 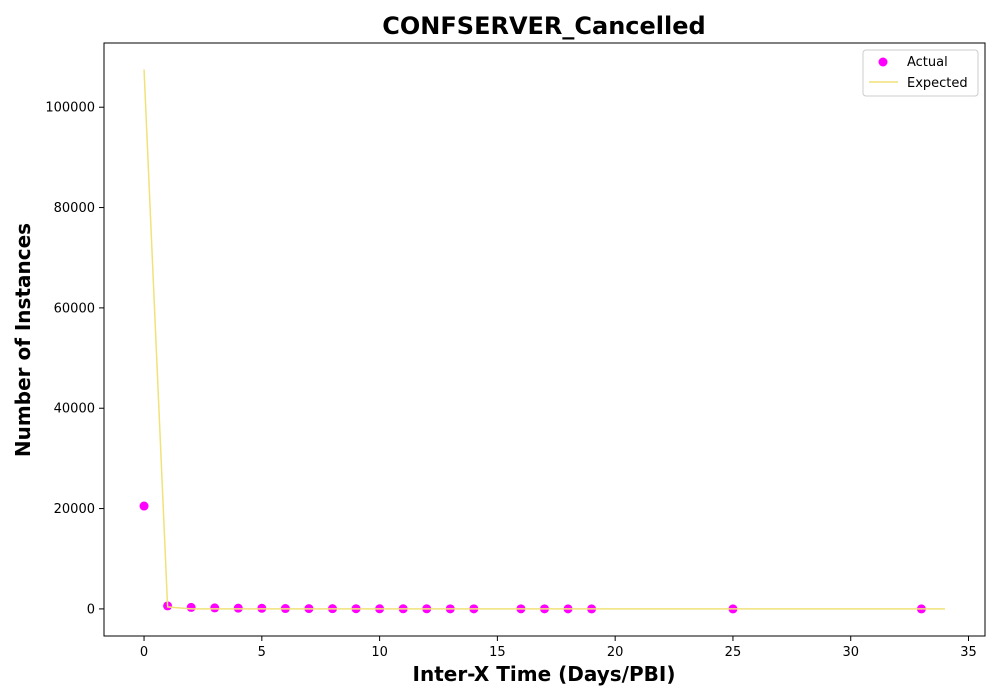 I want to click on y-tick-label: 40000, so click(x=74, y=409).